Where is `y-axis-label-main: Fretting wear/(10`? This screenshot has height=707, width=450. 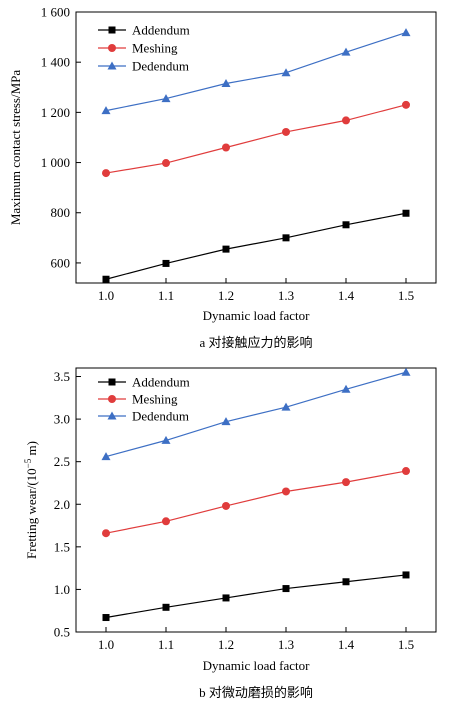 y-axis-label-main: Fretting wear/(10 is located at coordinates (31, 513).